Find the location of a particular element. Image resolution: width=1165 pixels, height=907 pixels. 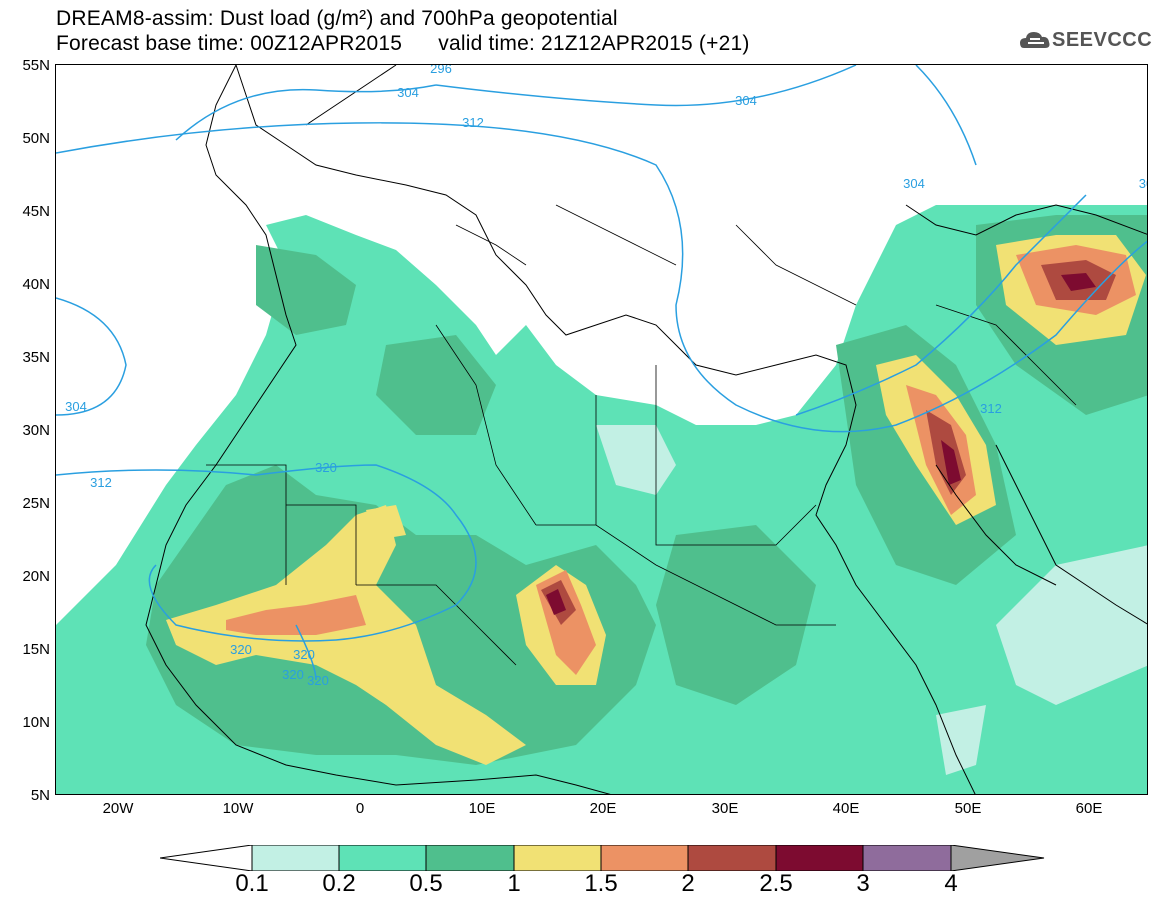

lon-label: 0 is located at coordinates (360, 808).